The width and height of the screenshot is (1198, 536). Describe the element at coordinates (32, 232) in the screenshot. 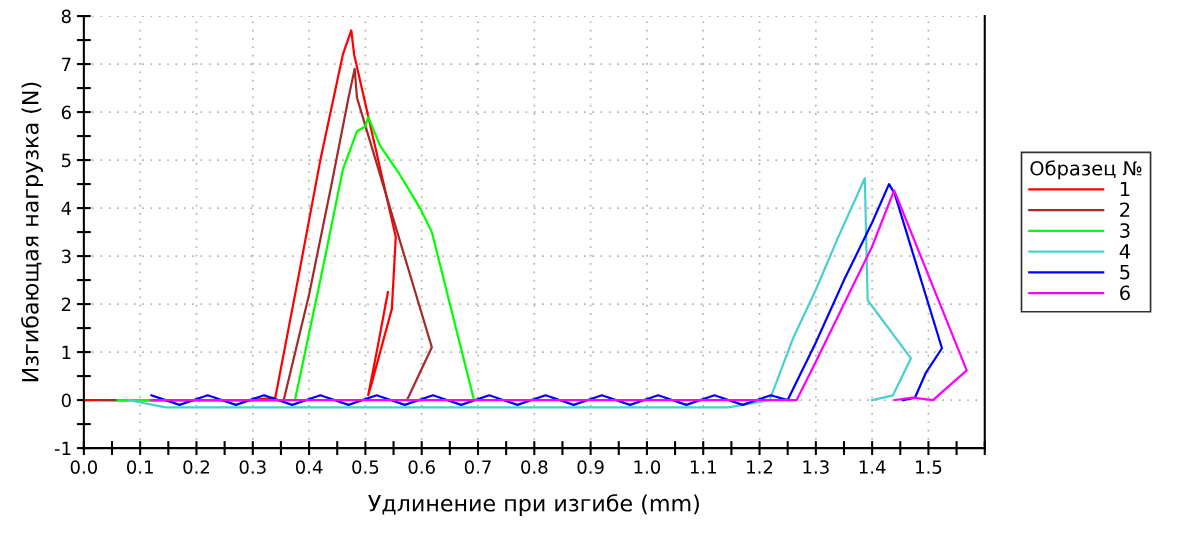

I see `y-axis-title: Изгибающая нагрузка (N)` at that location.